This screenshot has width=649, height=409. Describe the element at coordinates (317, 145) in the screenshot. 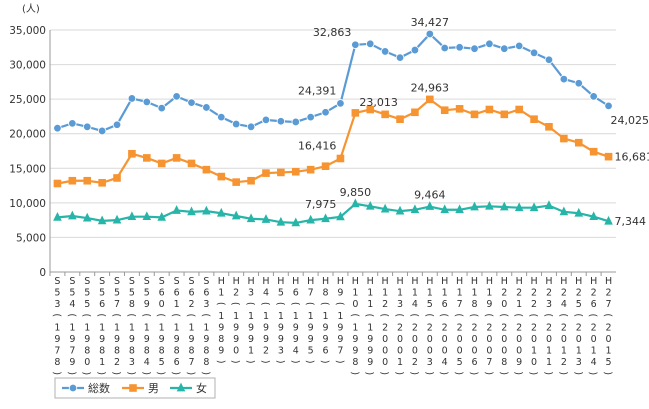

I see `data-label: 16,416` at that location.